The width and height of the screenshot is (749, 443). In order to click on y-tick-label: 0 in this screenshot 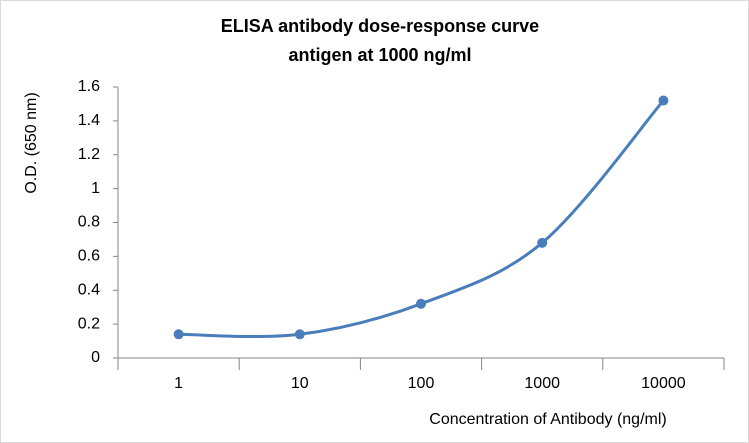, I will do `click(95, 357)`.